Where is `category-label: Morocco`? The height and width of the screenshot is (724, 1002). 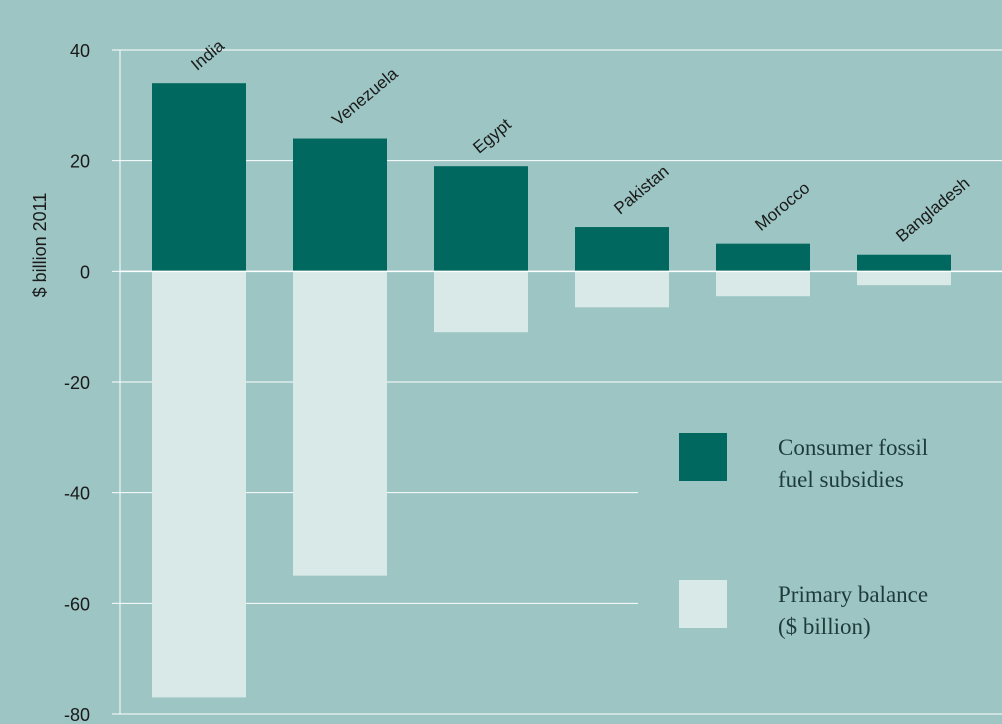 category-label: Morocco is located at coordinates (782, 206).